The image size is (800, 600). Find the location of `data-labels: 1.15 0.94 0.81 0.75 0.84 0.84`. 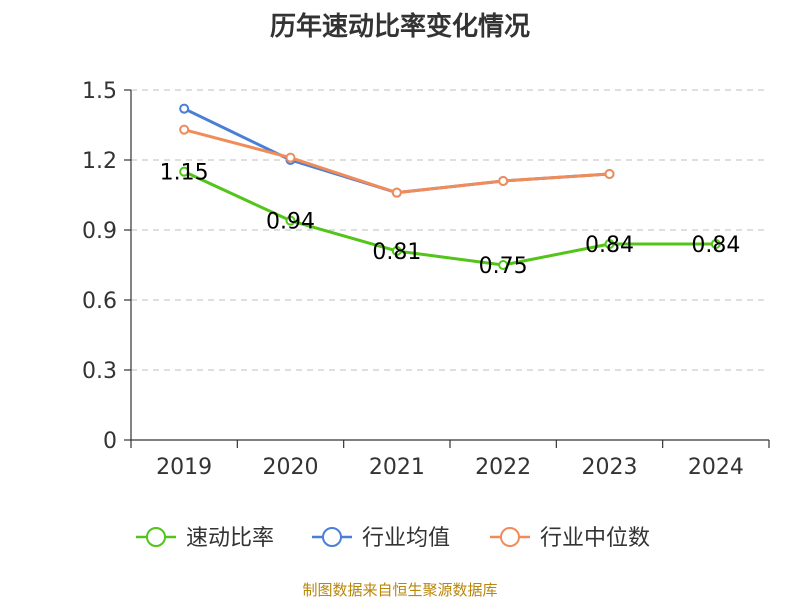

data-labels: 1.15 0.94 0.81 0.75 0.84 0.84 is located at coordinates (450, 220).